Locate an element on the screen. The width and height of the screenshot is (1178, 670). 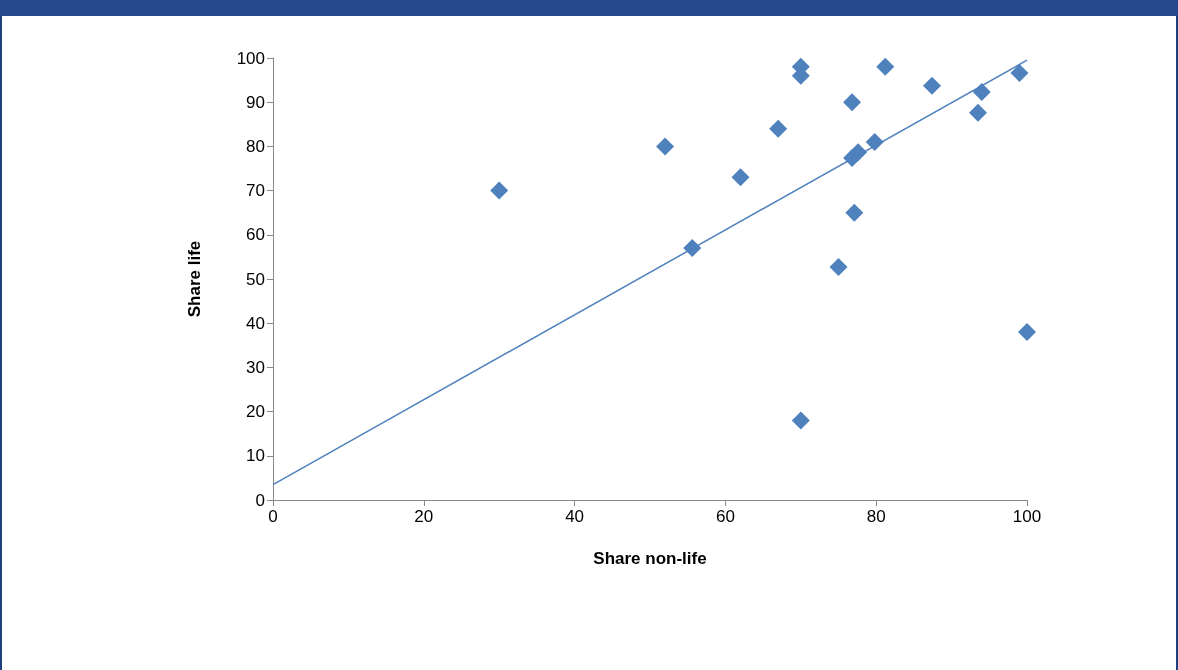
x-axis-title: Share non-life is located at coordinates (650, 558).